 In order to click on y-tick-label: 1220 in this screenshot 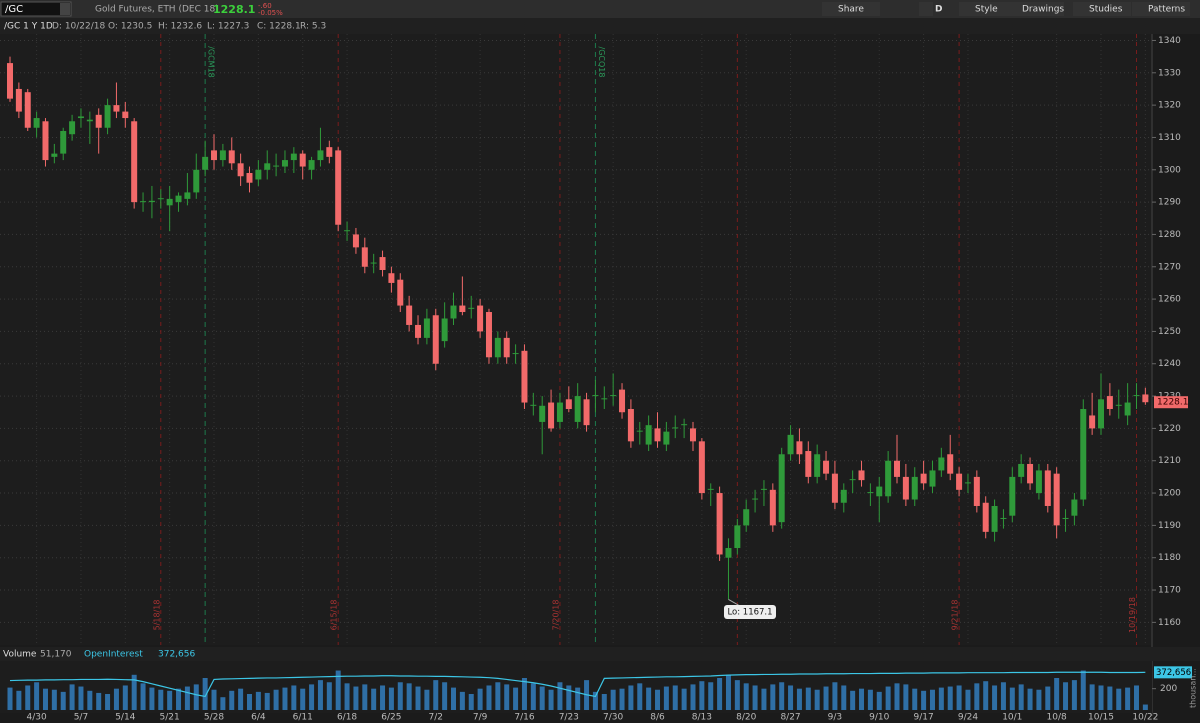, I will do `click(1169, 429)`.